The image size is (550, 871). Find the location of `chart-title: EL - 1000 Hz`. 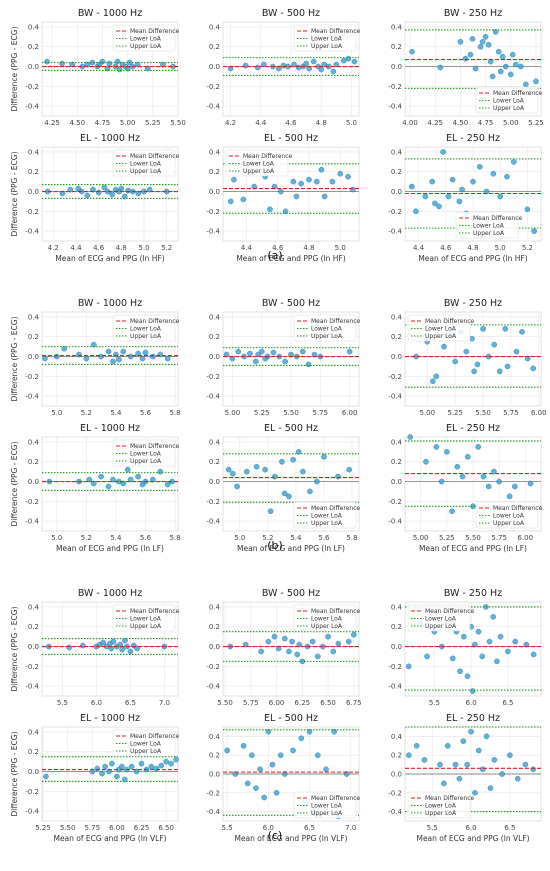

chart-title: EL - 1000 Hz is located at coordinates (110, 138).